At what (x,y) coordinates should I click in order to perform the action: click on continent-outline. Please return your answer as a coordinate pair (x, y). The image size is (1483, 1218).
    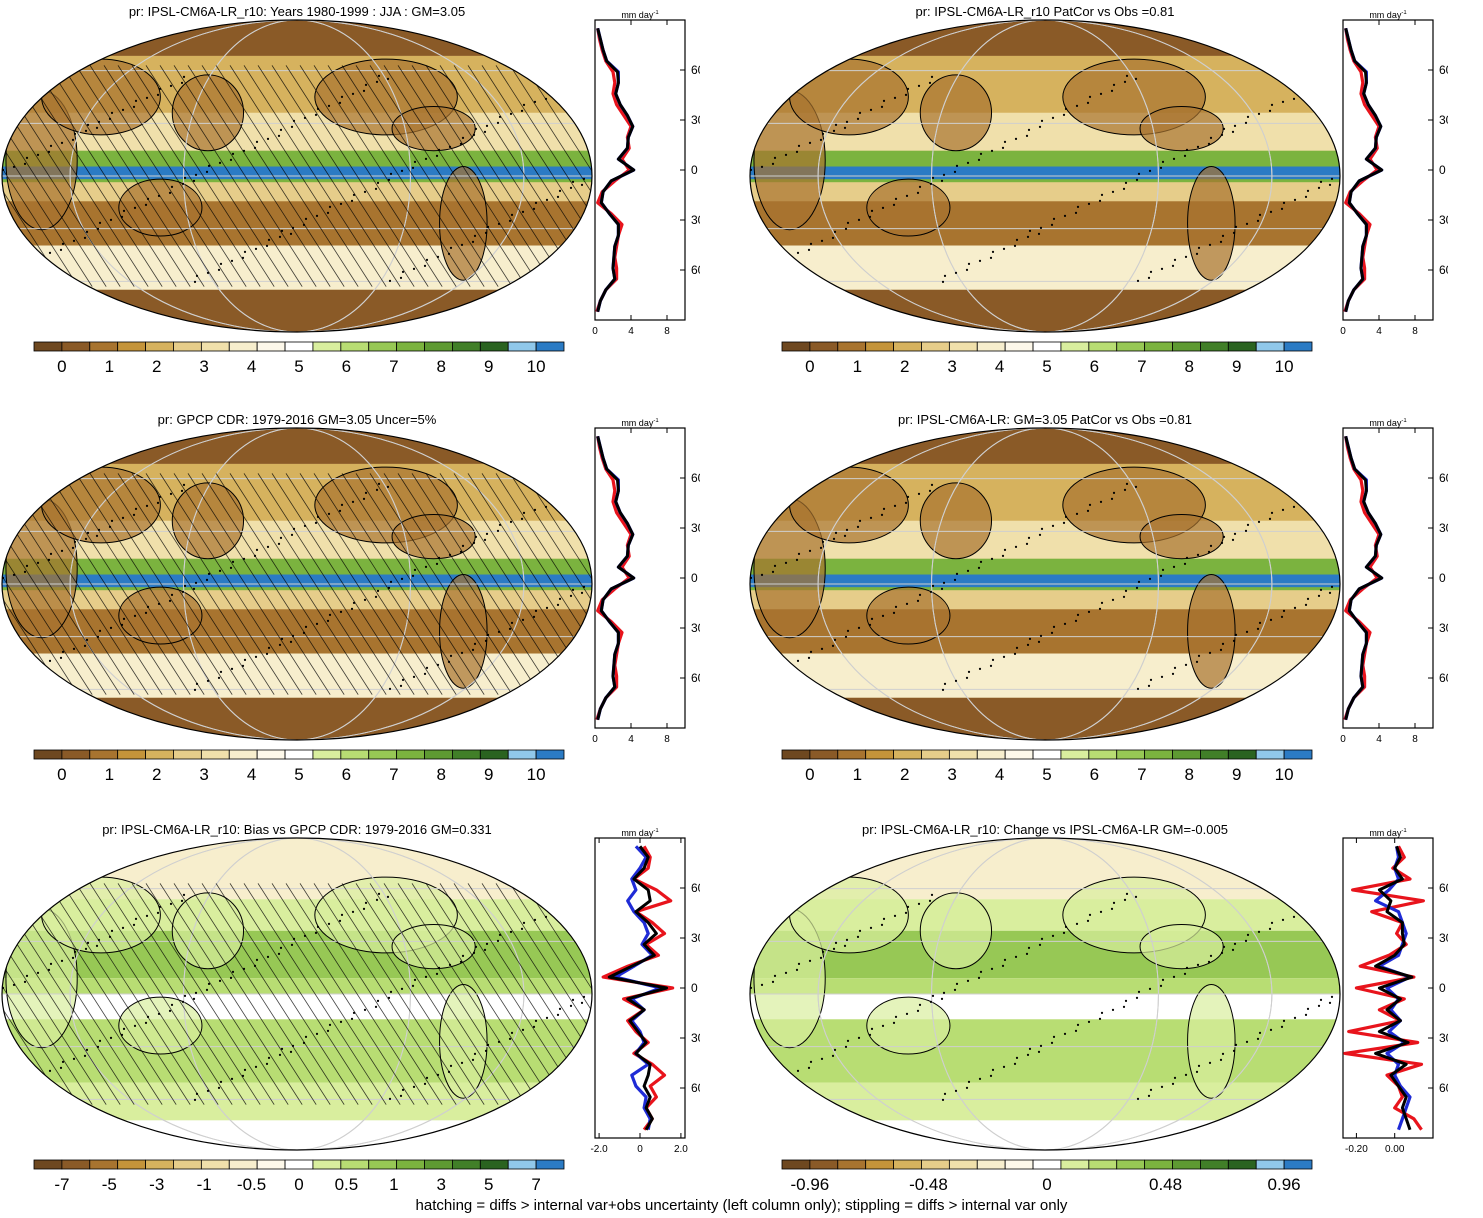
    Looking at the image, I should click on (956, 113).